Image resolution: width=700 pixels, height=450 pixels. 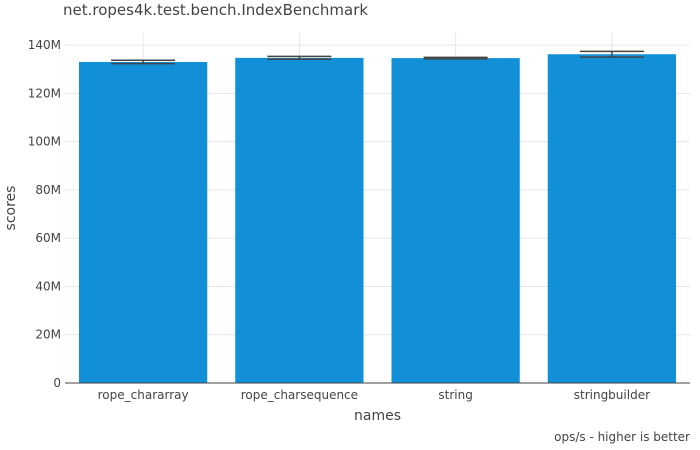 I want to click on x-tick-label: rope_charsequence, so click(x=299, y=395).